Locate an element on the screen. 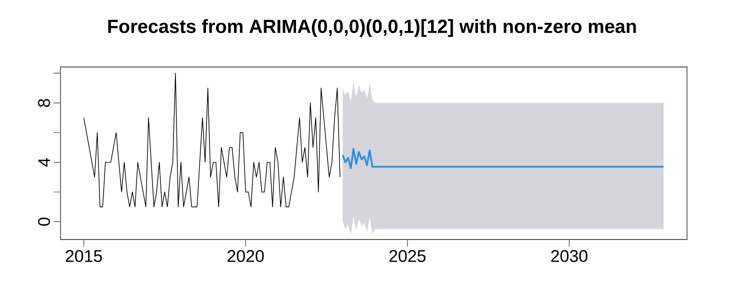  x-tick-label: 2030 is located at coordinates (569, 256).